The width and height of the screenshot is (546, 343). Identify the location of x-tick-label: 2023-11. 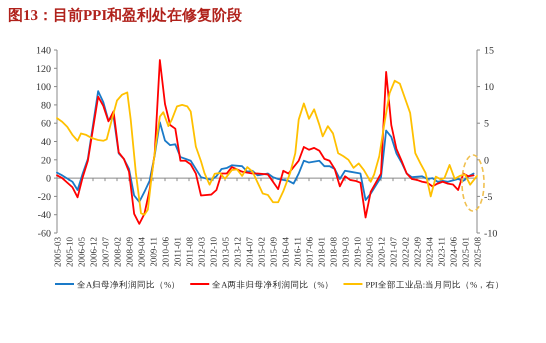
(441, 252).